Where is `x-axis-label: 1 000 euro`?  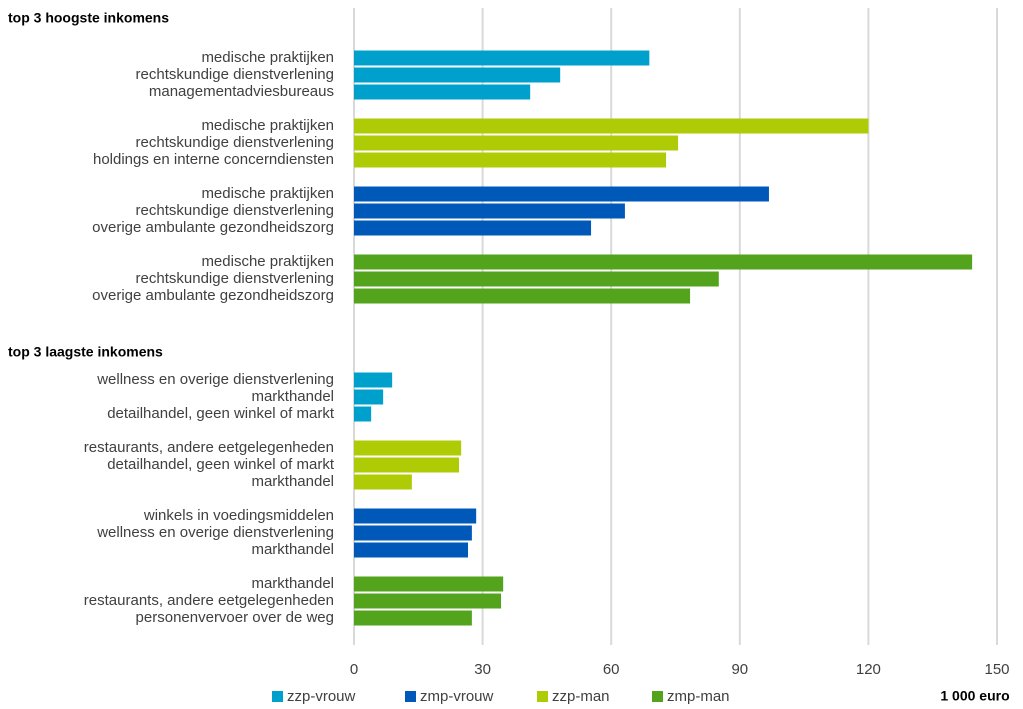
x-axis-label: 1 000 euro is located at coordinates (974, 696).